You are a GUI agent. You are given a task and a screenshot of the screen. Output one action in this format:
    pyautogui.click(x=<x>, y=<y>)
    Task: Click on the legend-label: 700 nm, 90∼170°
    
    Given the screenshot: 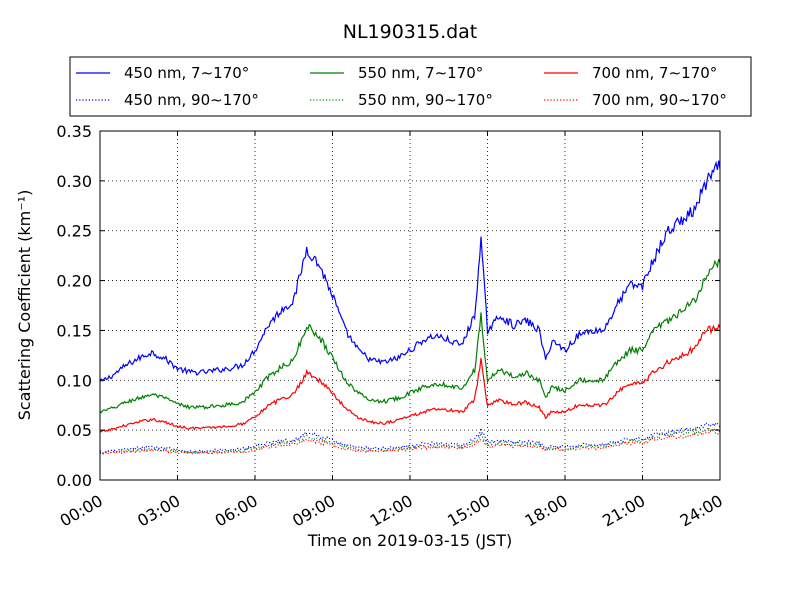 What is the action you would take?
    pyautogui.click(x=659, y=100)
    